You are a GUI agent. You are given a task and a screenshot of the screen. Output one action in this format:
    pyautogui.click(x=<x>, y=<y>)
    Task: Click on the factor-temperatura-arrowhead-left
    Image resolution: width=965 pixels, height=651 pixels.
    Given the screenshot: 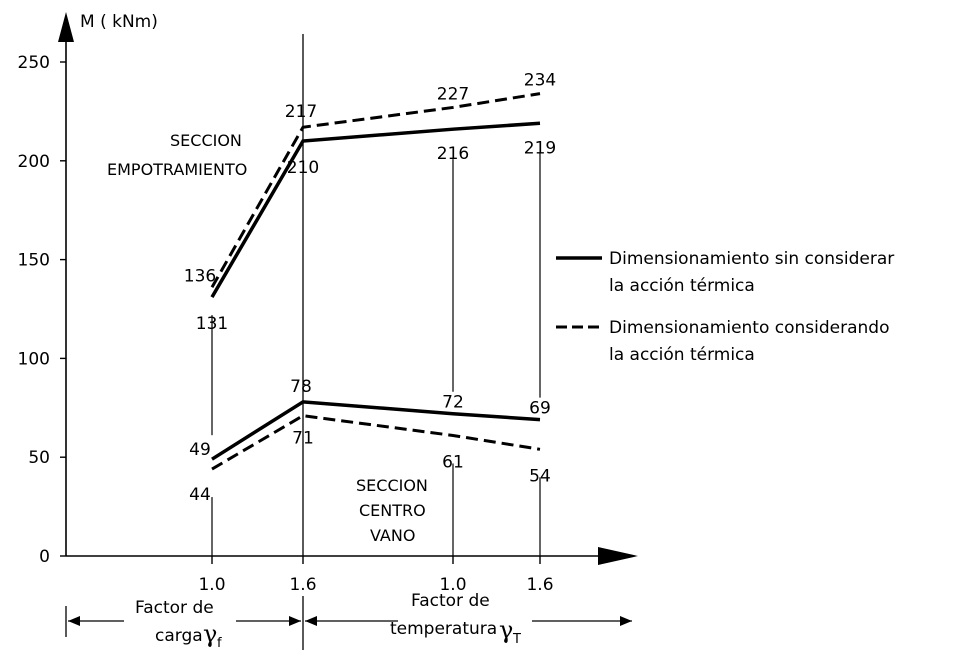 What is the action you would take?
    pyautogui.click(x=311, y=621)
    